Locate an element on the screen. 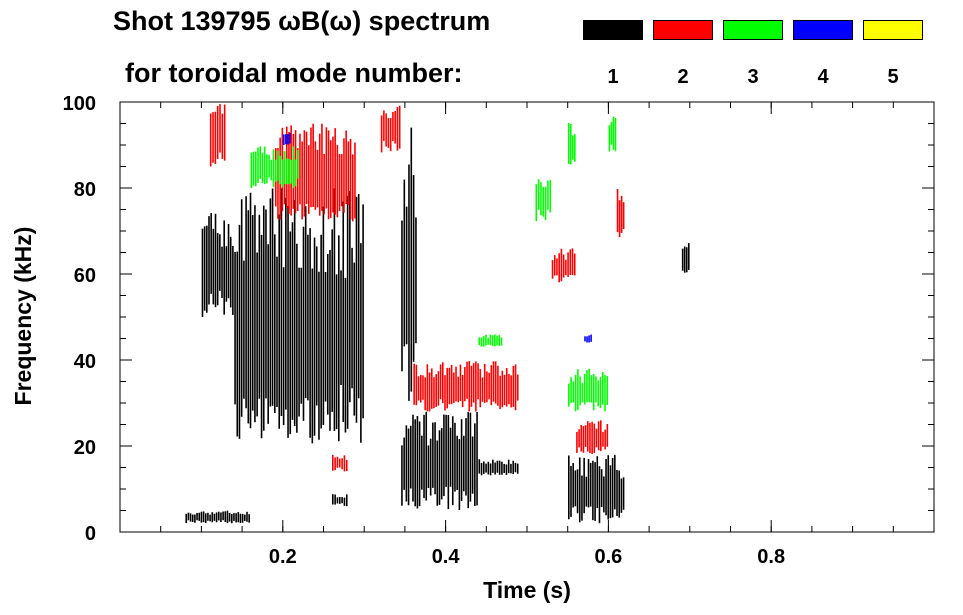  legend-label-2: 2 is located at coordinates (683, 77).